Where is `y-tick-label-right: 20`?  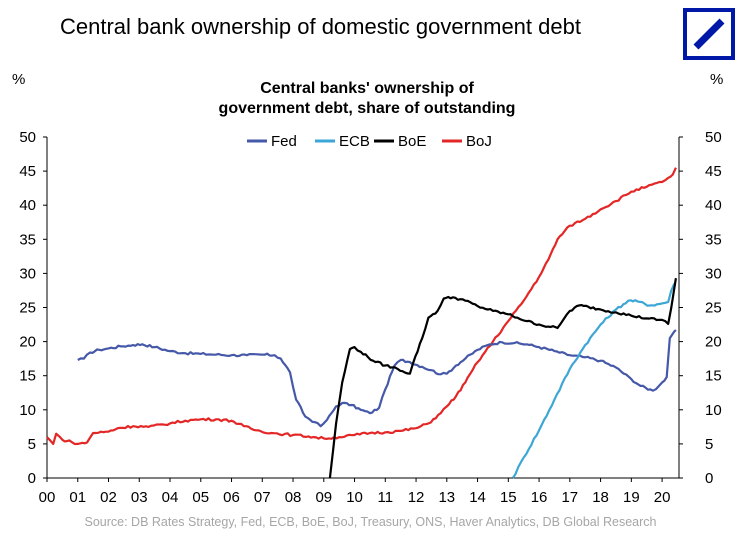
y-tick-label-right: 20 is located at coordinates (713, 342).